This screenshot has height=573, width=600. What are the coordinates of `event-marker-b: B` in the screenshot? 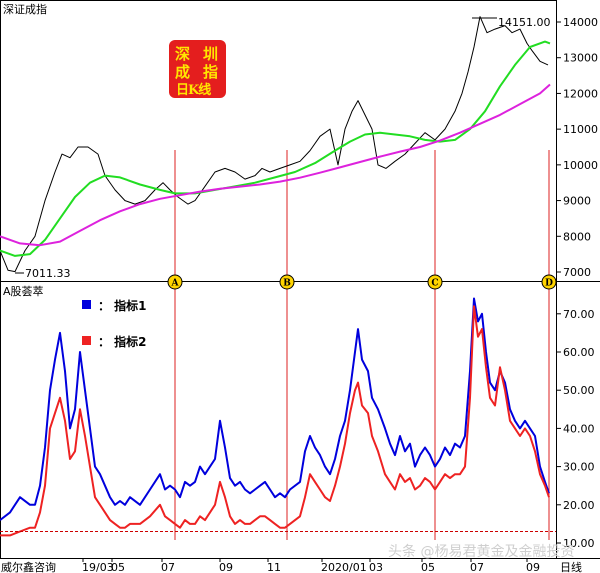 It's located at (287, 282).